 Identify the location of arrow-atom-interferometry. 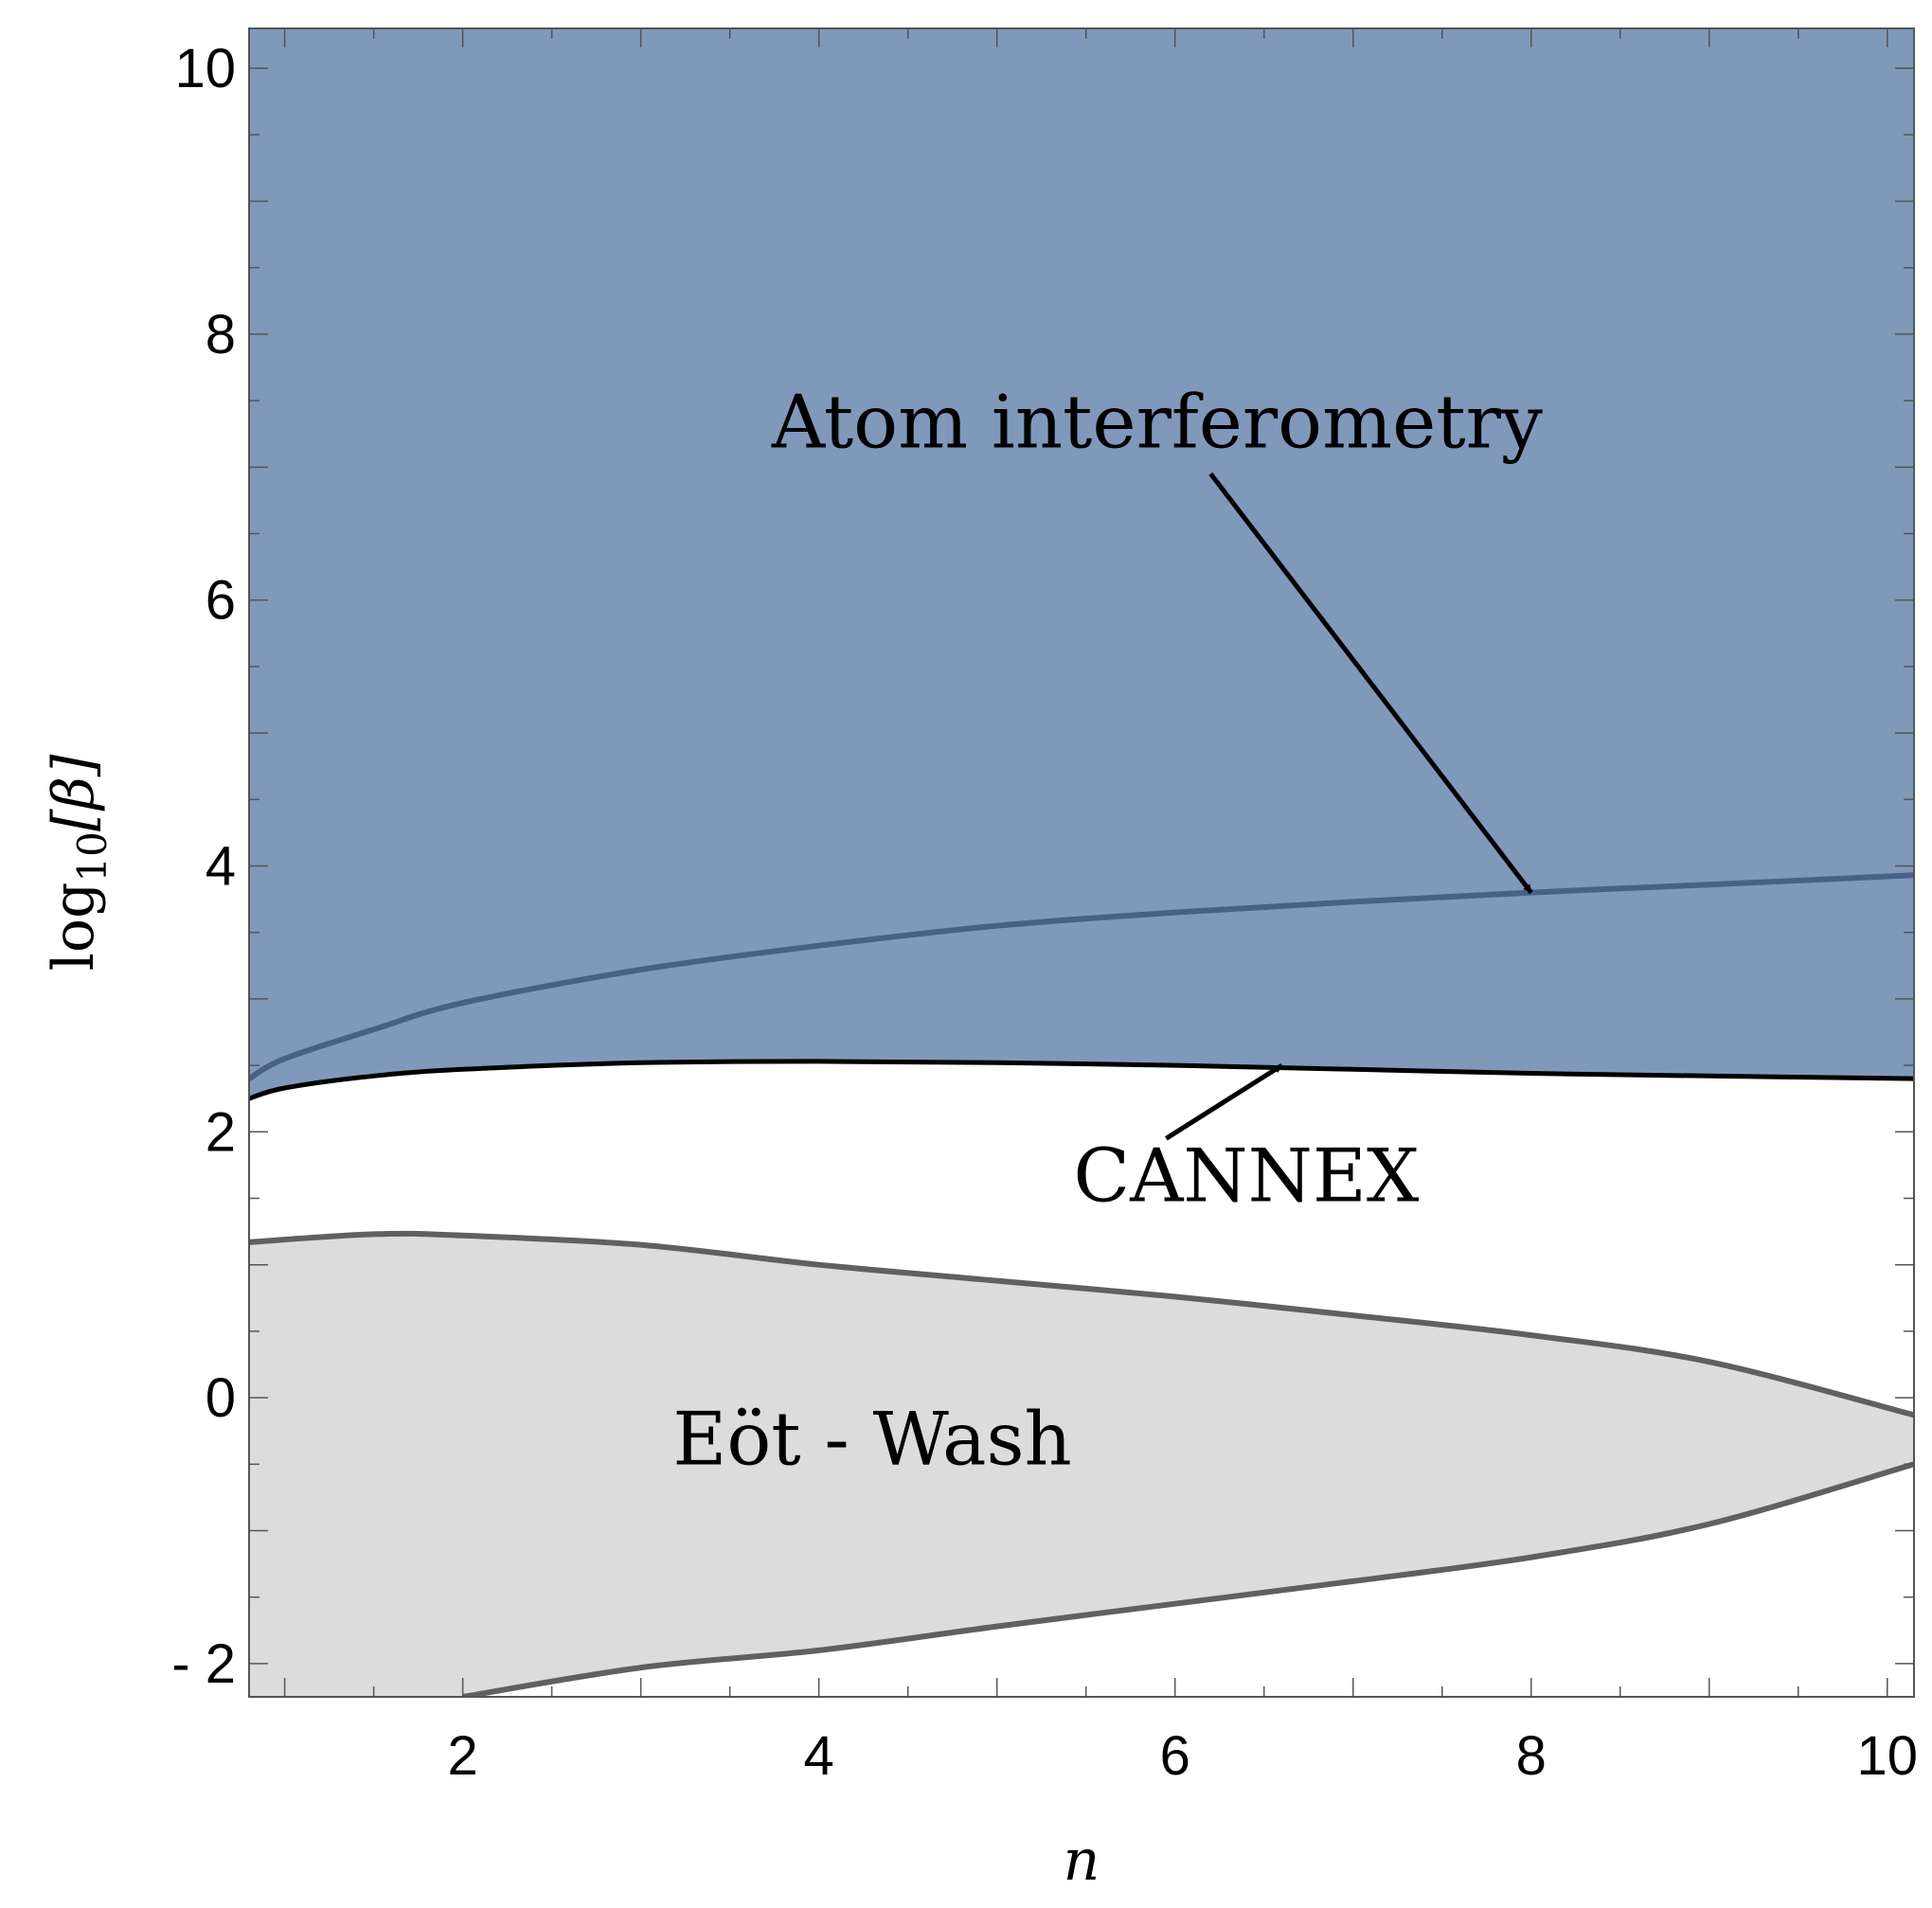
(1370, 683).